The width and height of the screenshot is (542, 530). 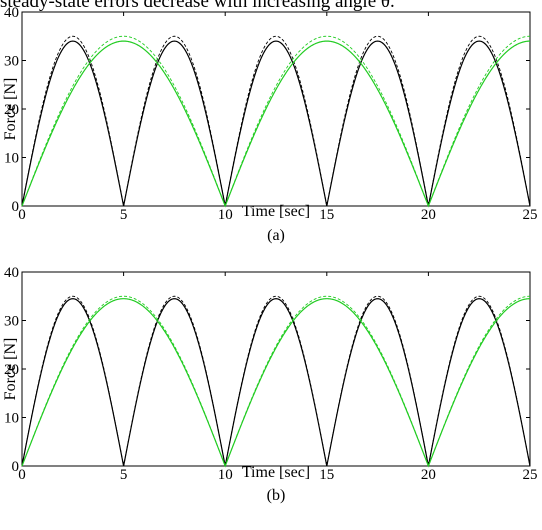 What do you see at coordinates (276, 495) in the screenshot?
I see `panel-label: (b)` at bounding box center [276, 495].